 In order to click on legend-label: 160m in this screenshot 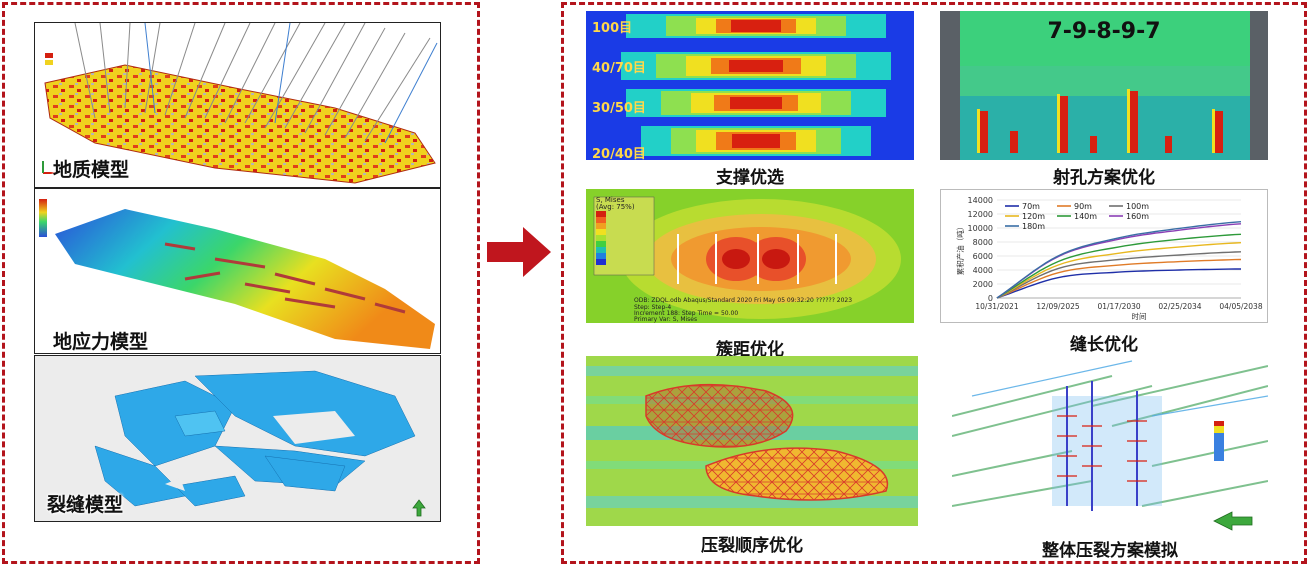, I will do `click(1137, 216)`.